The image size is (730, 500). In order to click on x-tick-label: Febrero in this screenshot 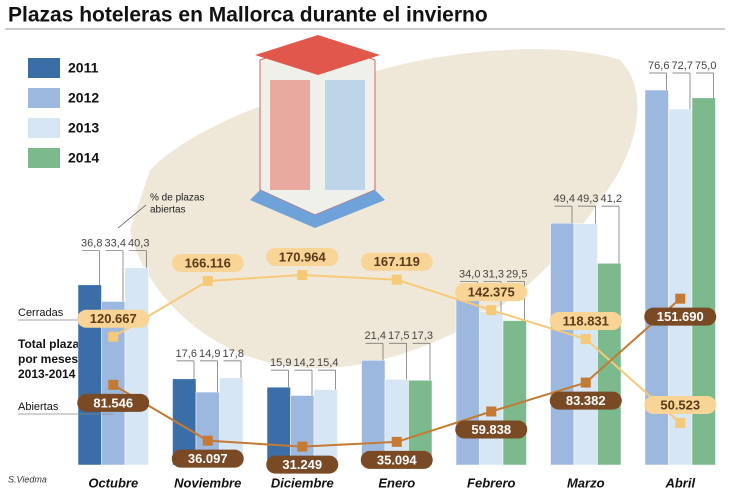, I will do `click(491, 482)`.